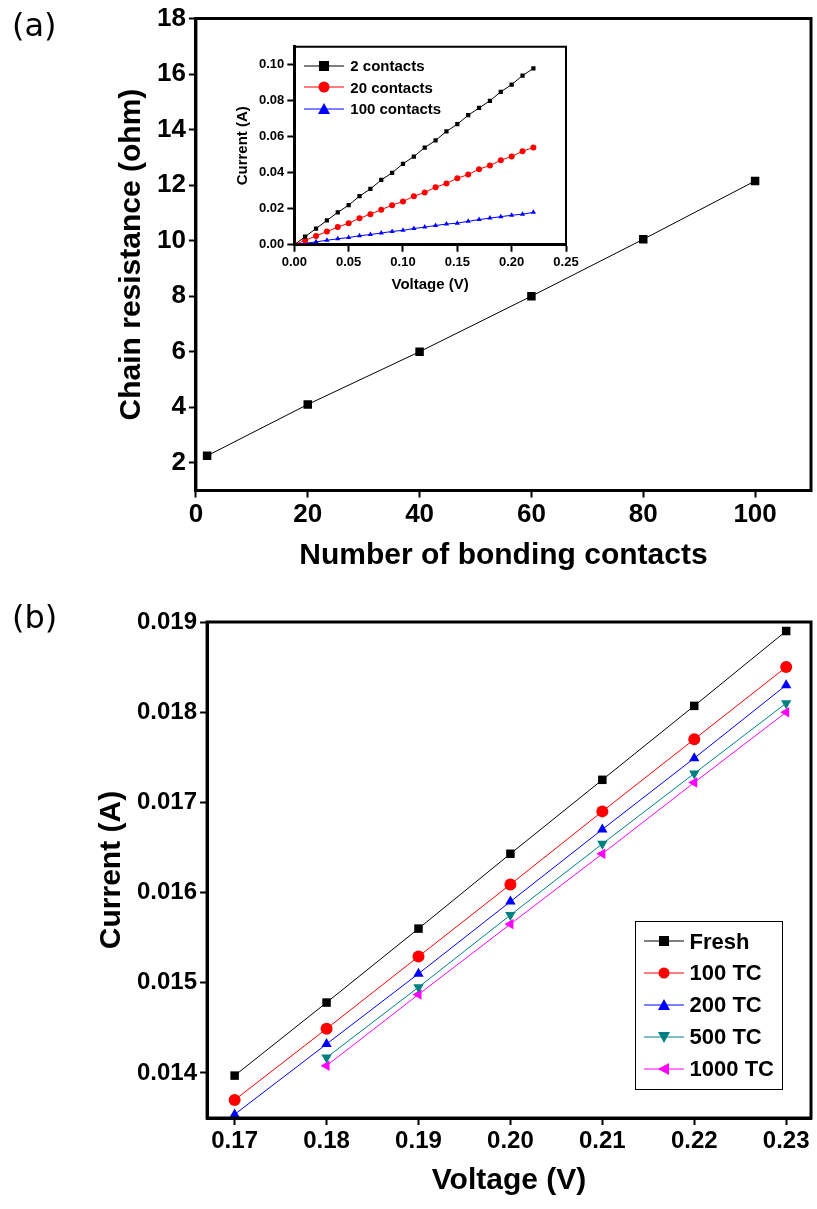  What do you see at coordinates (272, 172) in the screenshot?
I see `y-tick-label: 0.04` at bounding box center [272, 172].